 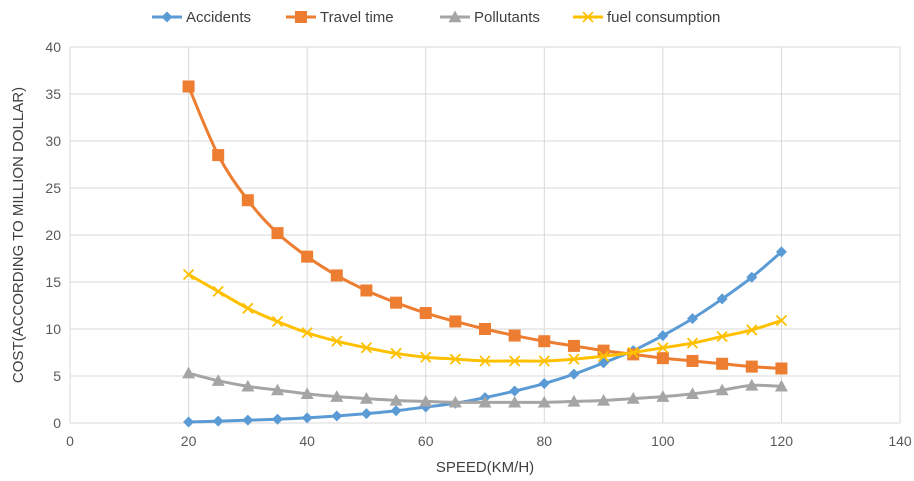 What do you see at coordinates (507, 17) in the screenshot?
I see `legend-label: Pollutants` at bounding box center [507, 17].